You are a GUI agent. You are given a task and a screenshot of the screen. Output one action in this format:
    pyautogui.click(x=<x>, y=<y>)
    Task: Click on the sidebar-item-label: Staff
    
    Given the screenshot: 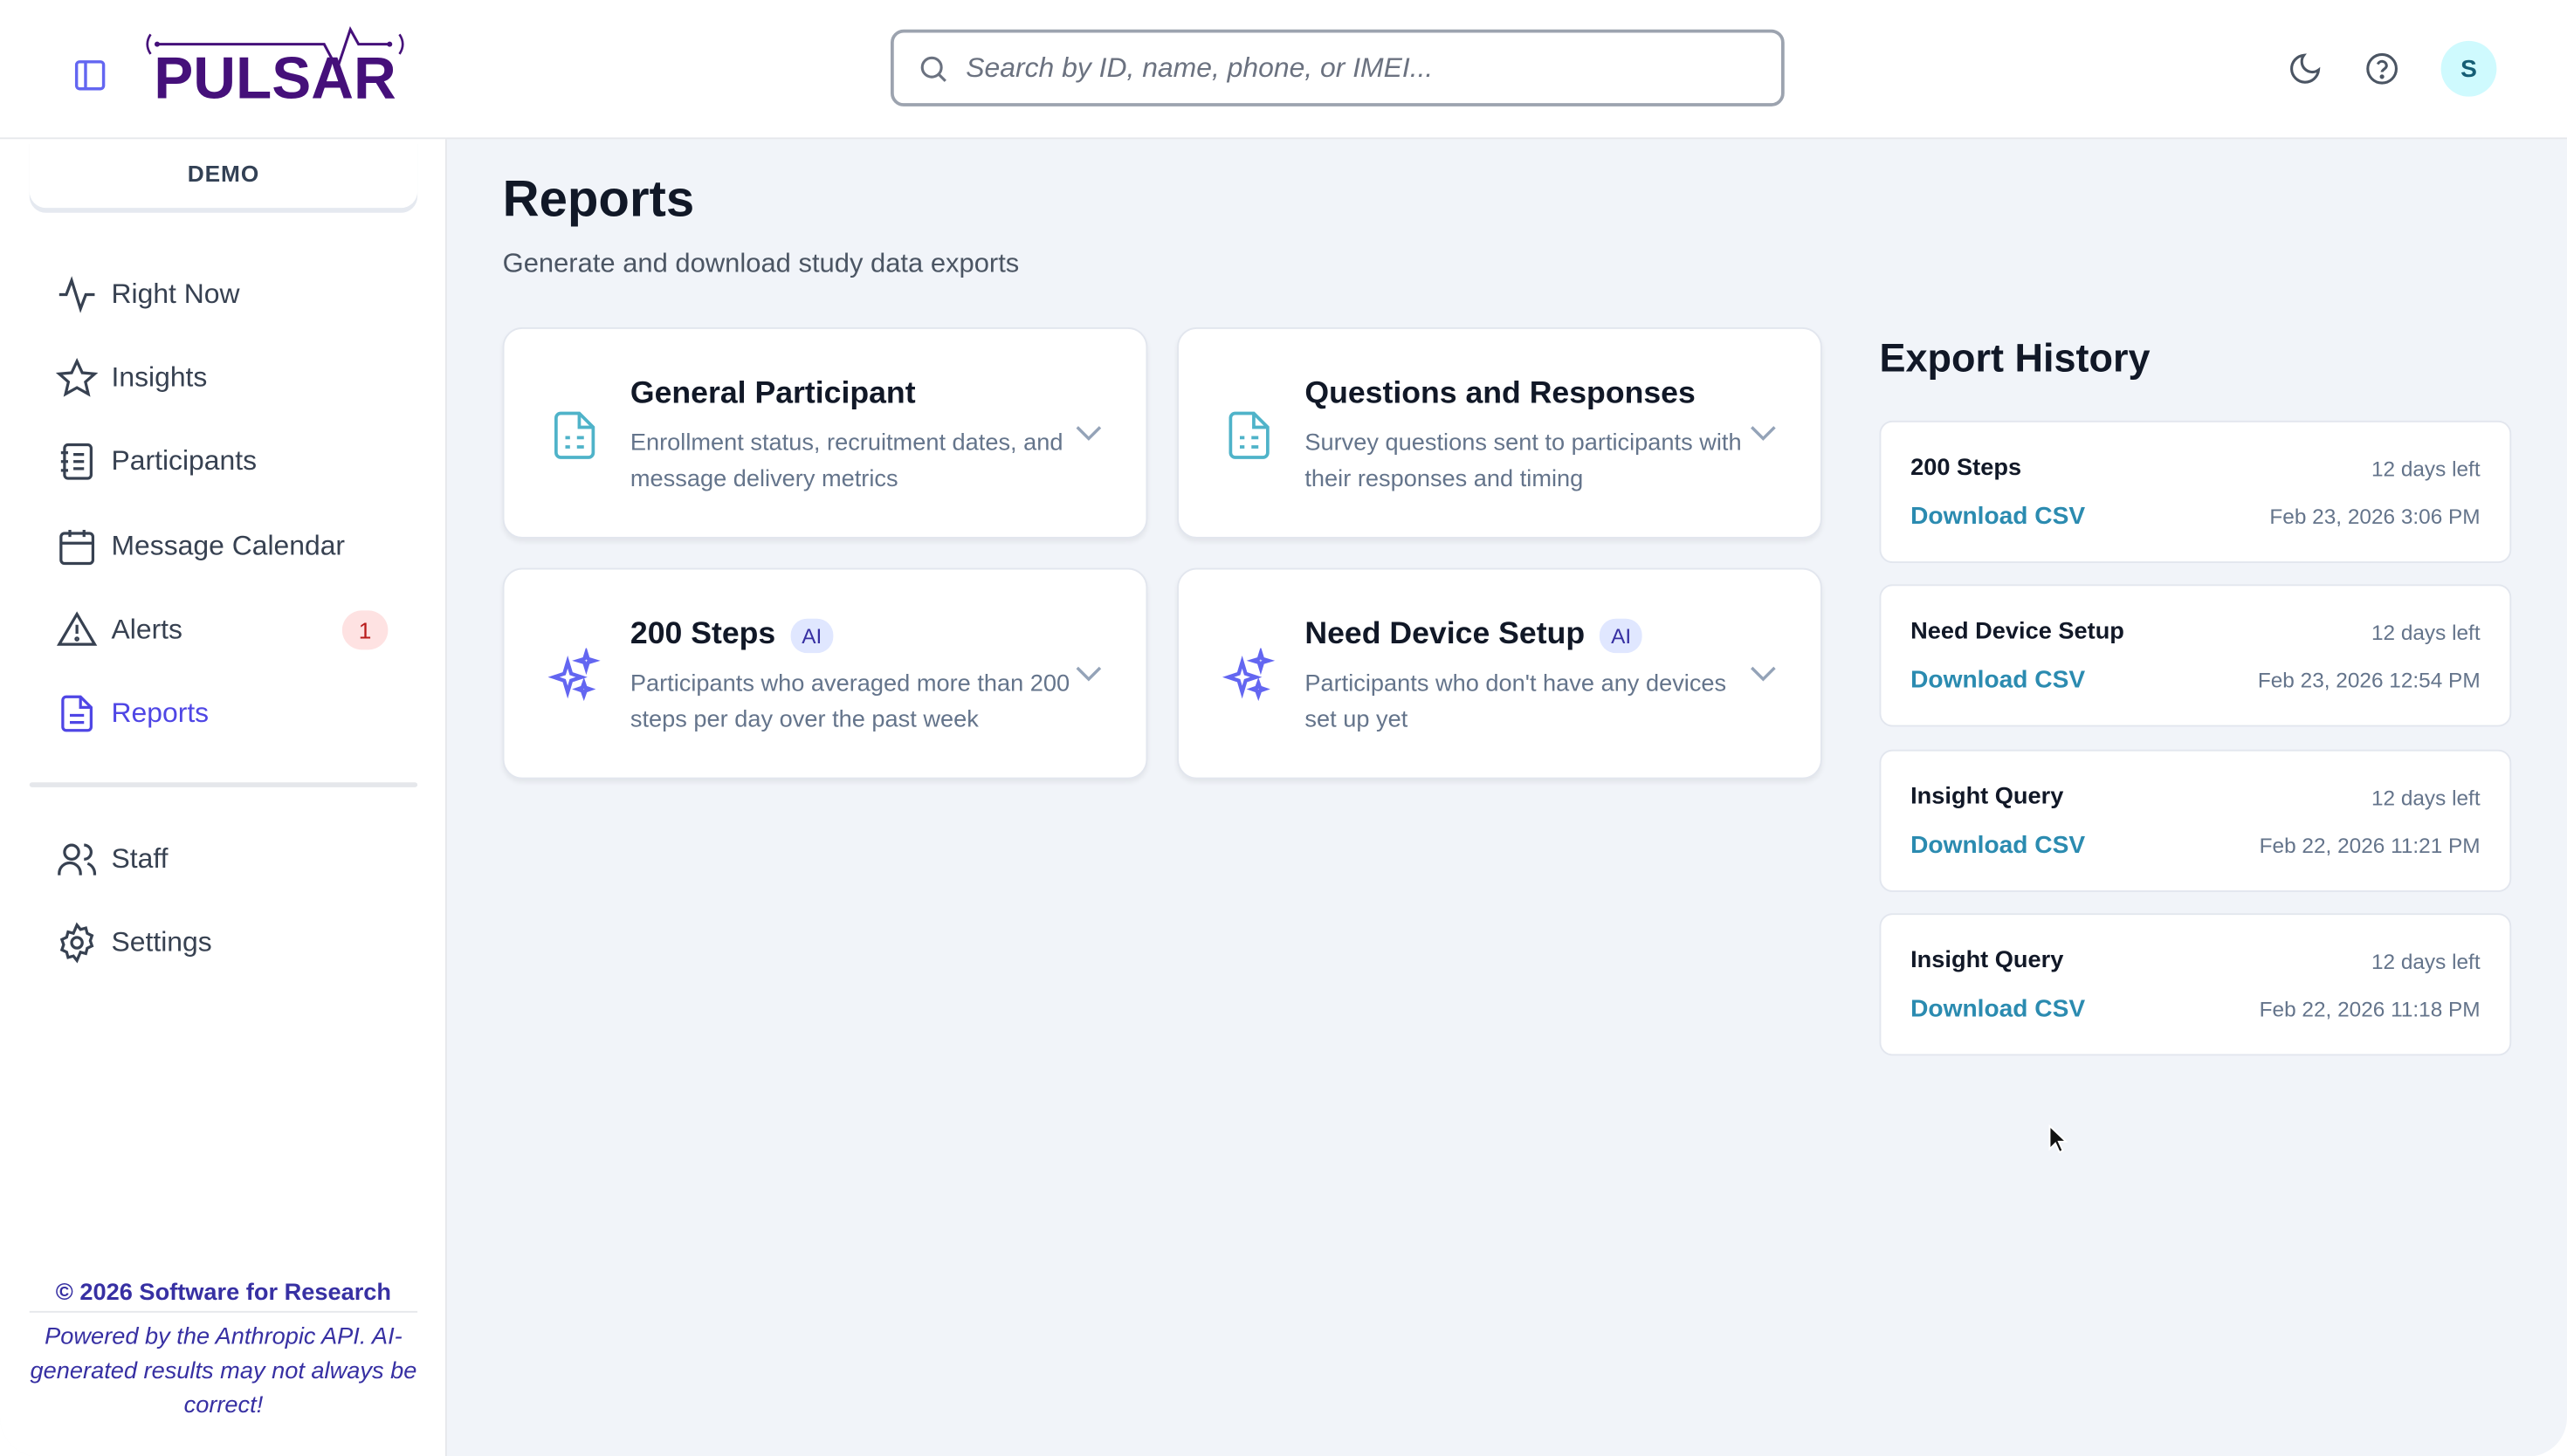 What is the action you would take?
    pyautogui.click(x=140, y=858)
    